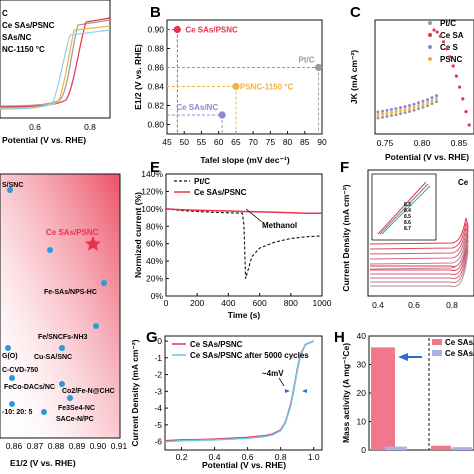 This screenshot has height=474, width=474. Describe the element at coordinates (421, 398) in the screenshot. I see `panel-h-bars` at that location.